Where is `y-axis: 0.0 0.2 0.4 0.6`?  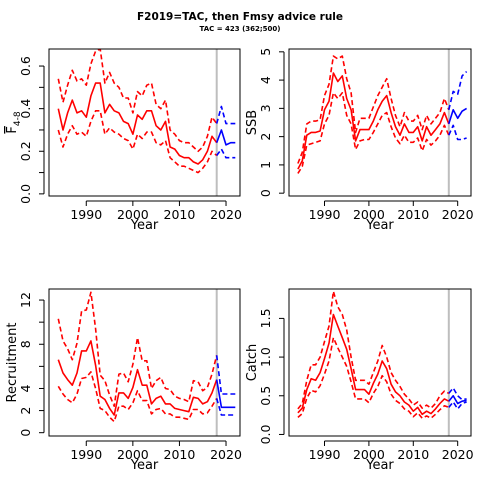 y-axis: 0.0 0.2 0.4 0.6 is located at coordinates (31, 130).